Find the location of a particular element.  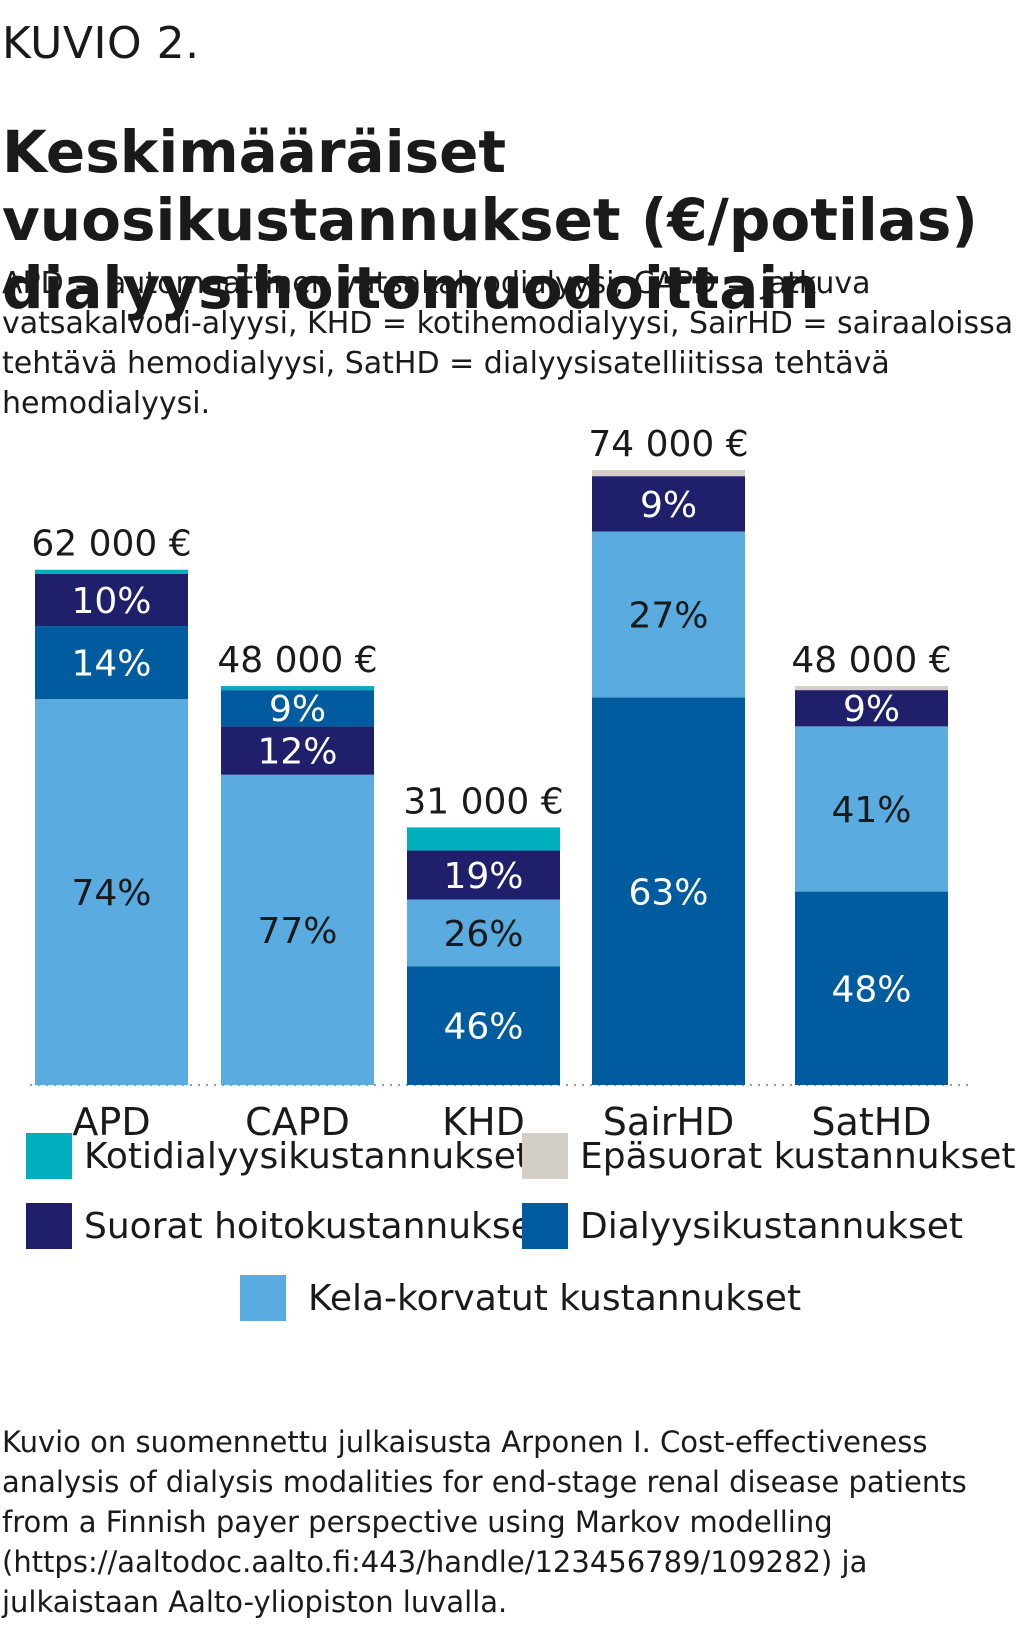

category-label-khd: KHD is located at coordinates (483, 1122).